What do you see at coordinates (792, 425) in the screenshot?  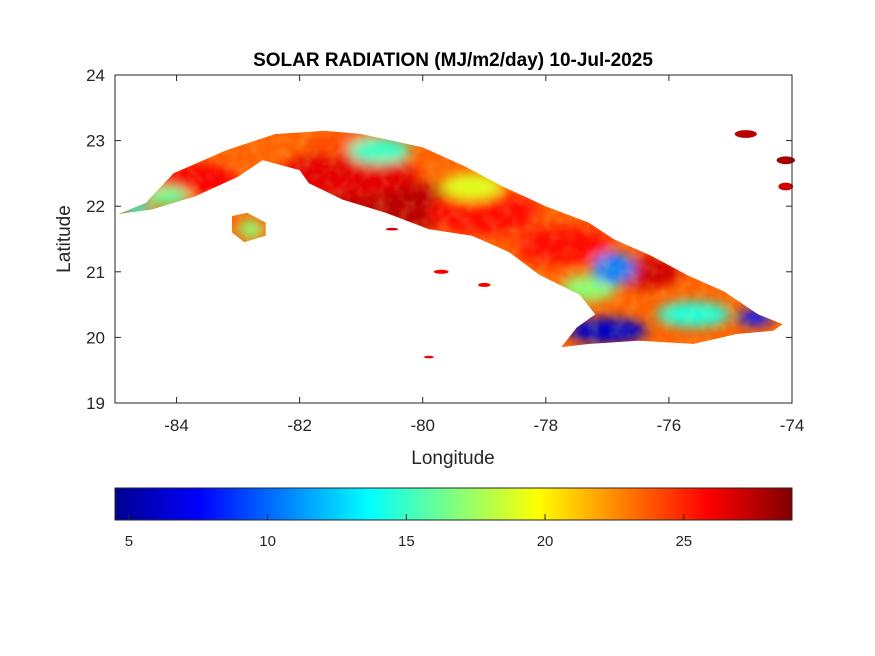 I see `x-tick-label: -74` at bounding box center [792, 425].